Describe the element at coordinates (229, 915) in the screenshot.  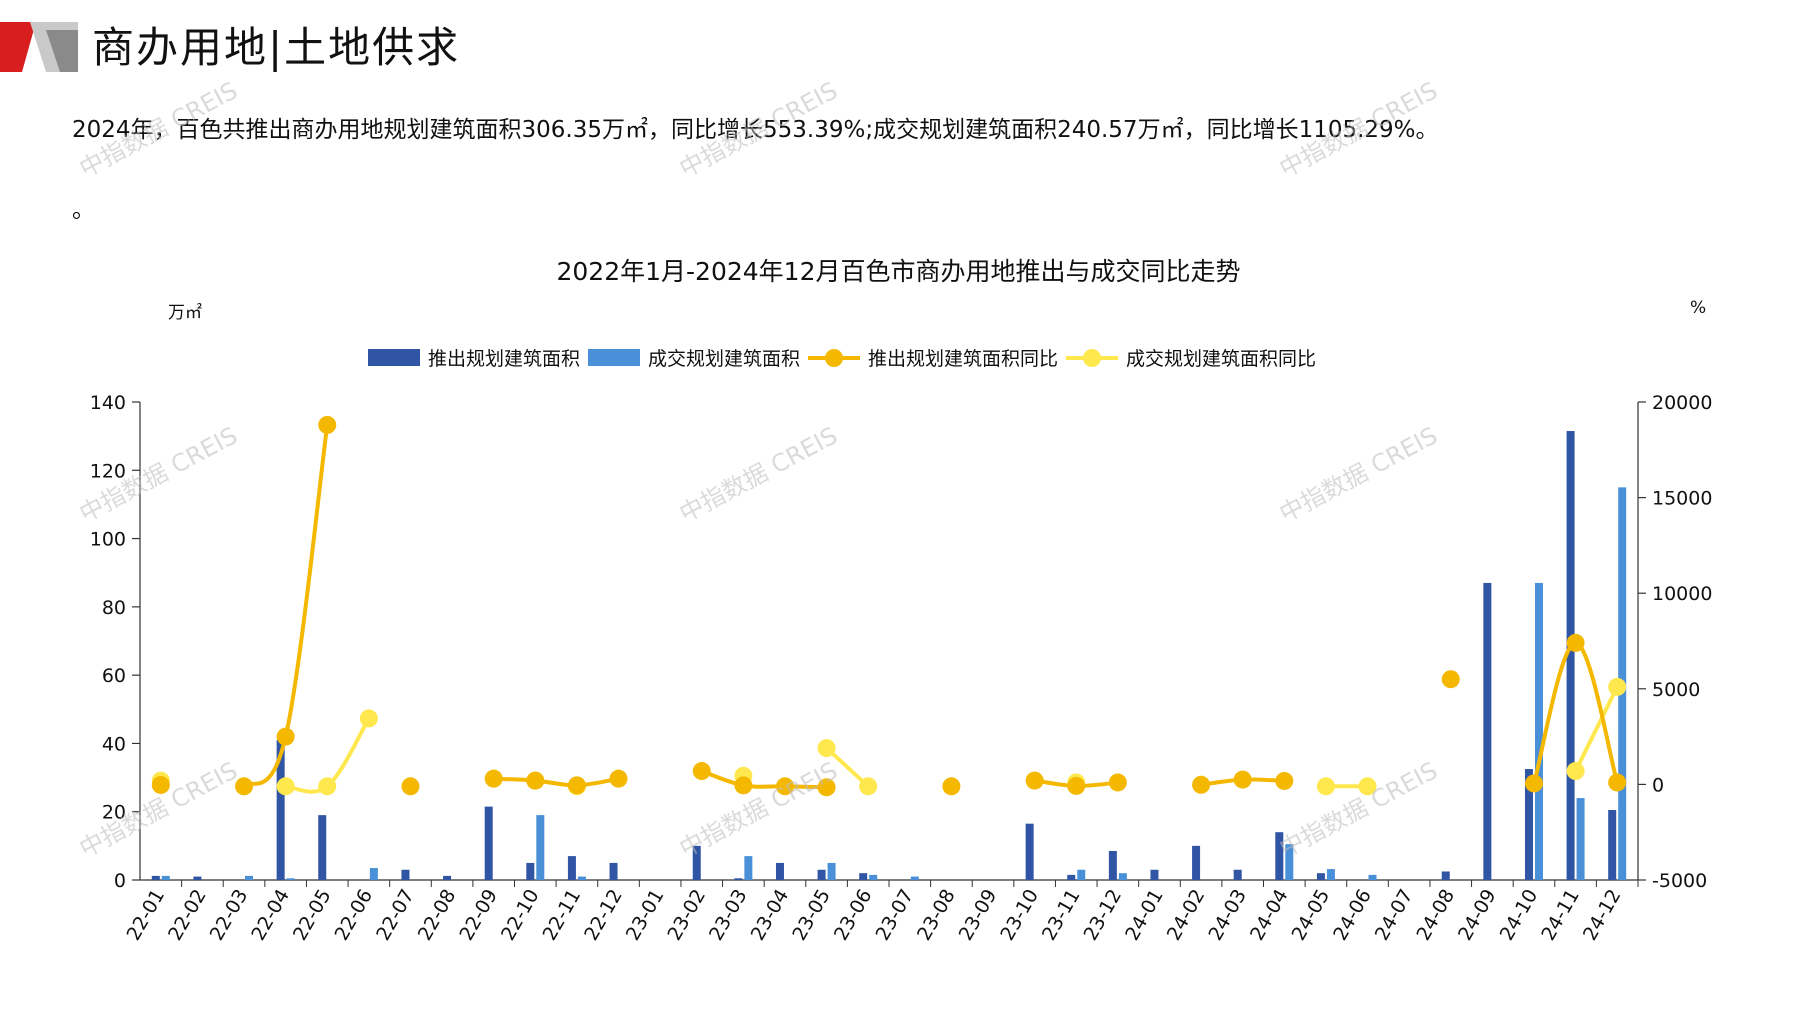
I see `x-tick-label: 22-03` at that location.